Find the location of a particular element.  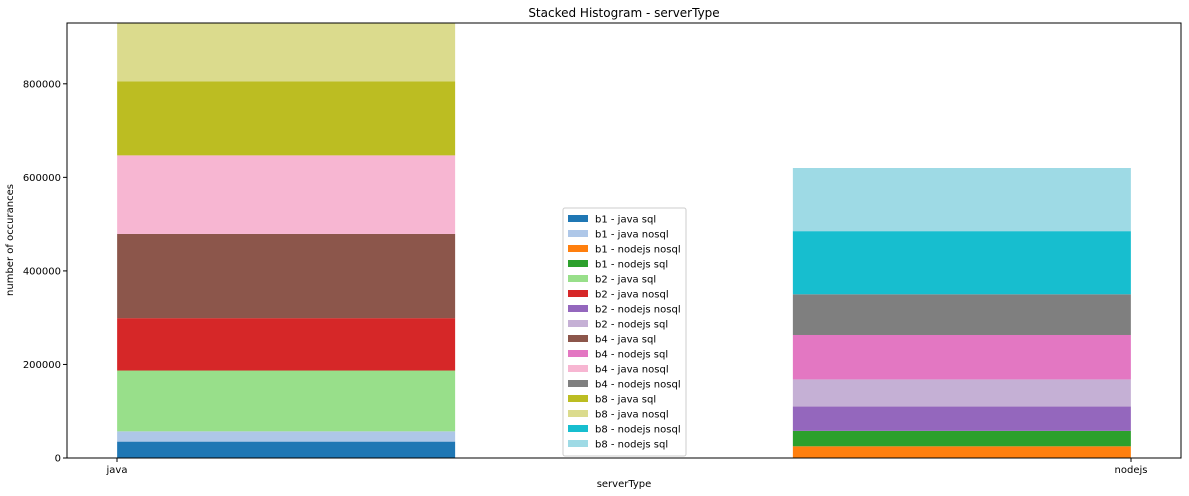

bar-segment-15-nodejs is located at coordinates (961, 263).